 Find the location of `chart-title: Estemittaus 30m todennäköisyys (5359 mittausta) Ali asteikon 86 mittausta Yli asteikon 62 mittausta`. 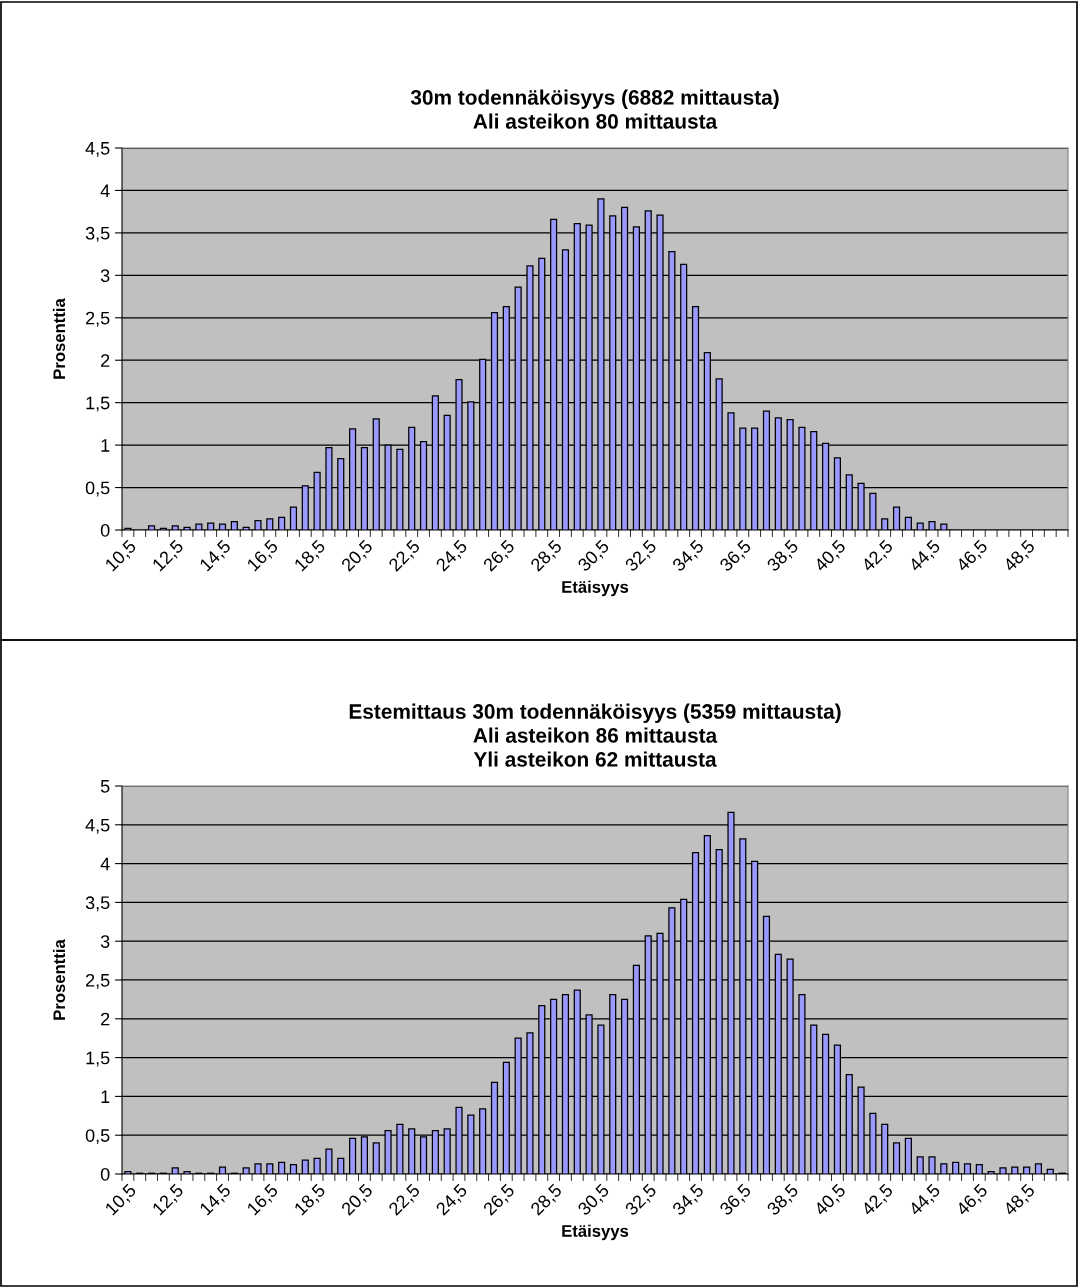

chart-title: Estemittaus 30m todennäköisyys (5359 mittausta) Ali asteikon 86 mittausta Yli asteikon 62 mittausta is located at coordinates (595, 735).